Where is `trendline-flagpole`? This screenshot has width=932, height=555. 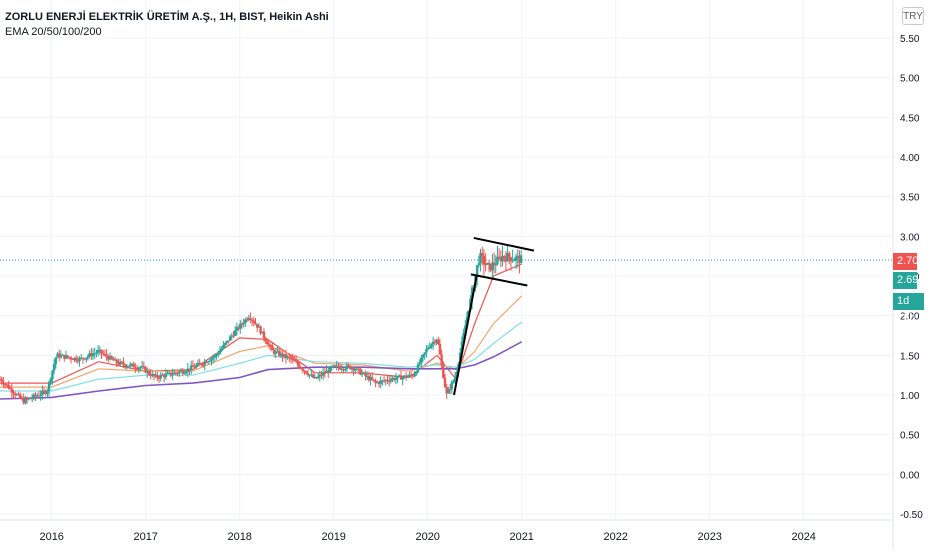 trendline-flagpole is located at coordinates (465, 335).